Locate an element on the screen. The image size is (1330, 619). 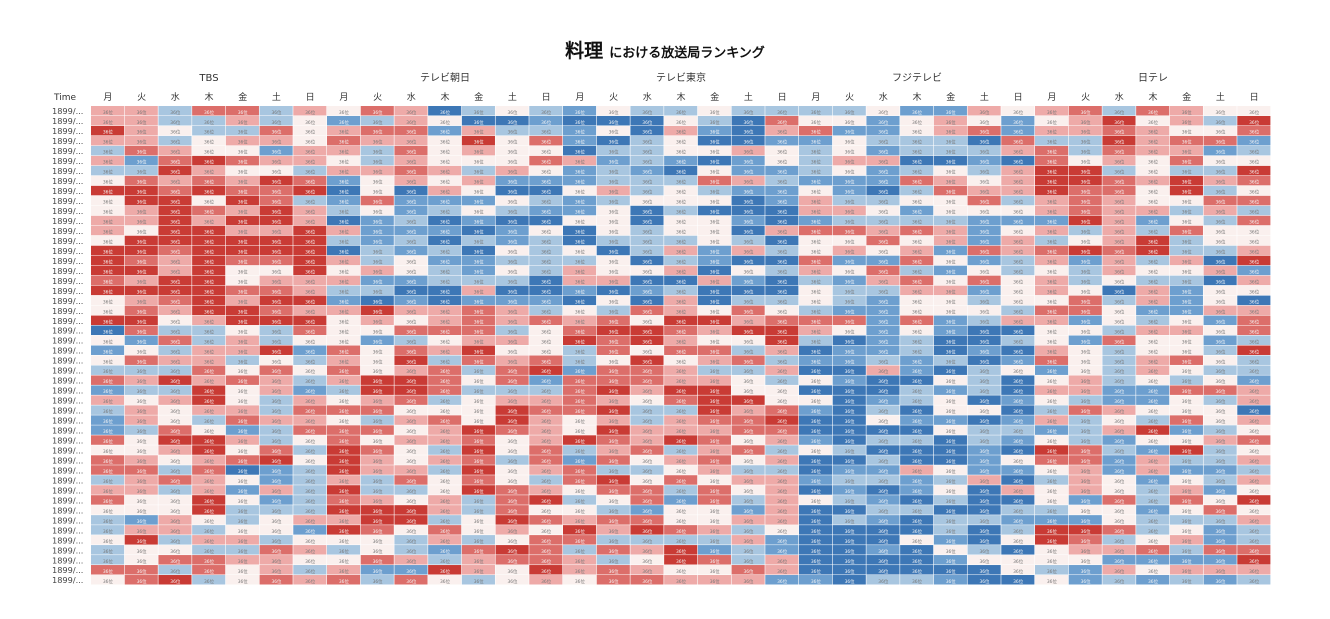
day-header: 土 is located at coordinates (1220, 97).